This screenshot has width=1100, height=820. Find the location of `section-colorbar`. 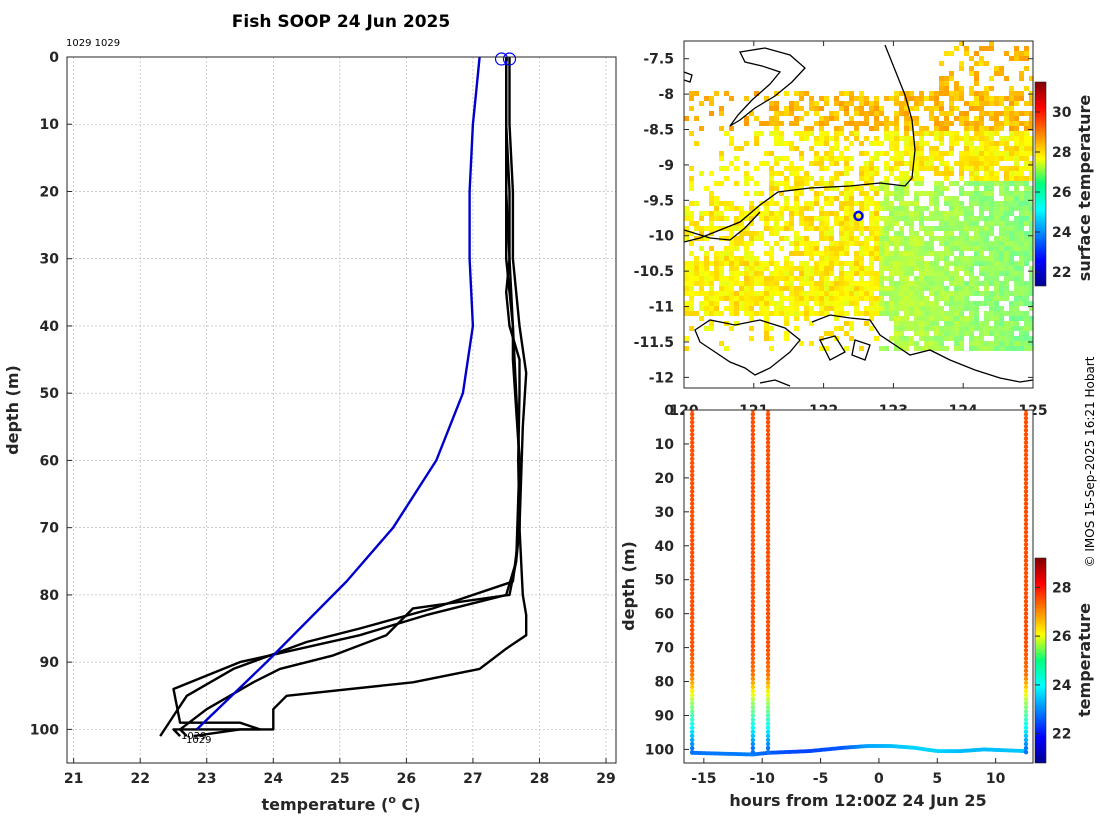

section-colorbar is located at coordinates (1040, 660).